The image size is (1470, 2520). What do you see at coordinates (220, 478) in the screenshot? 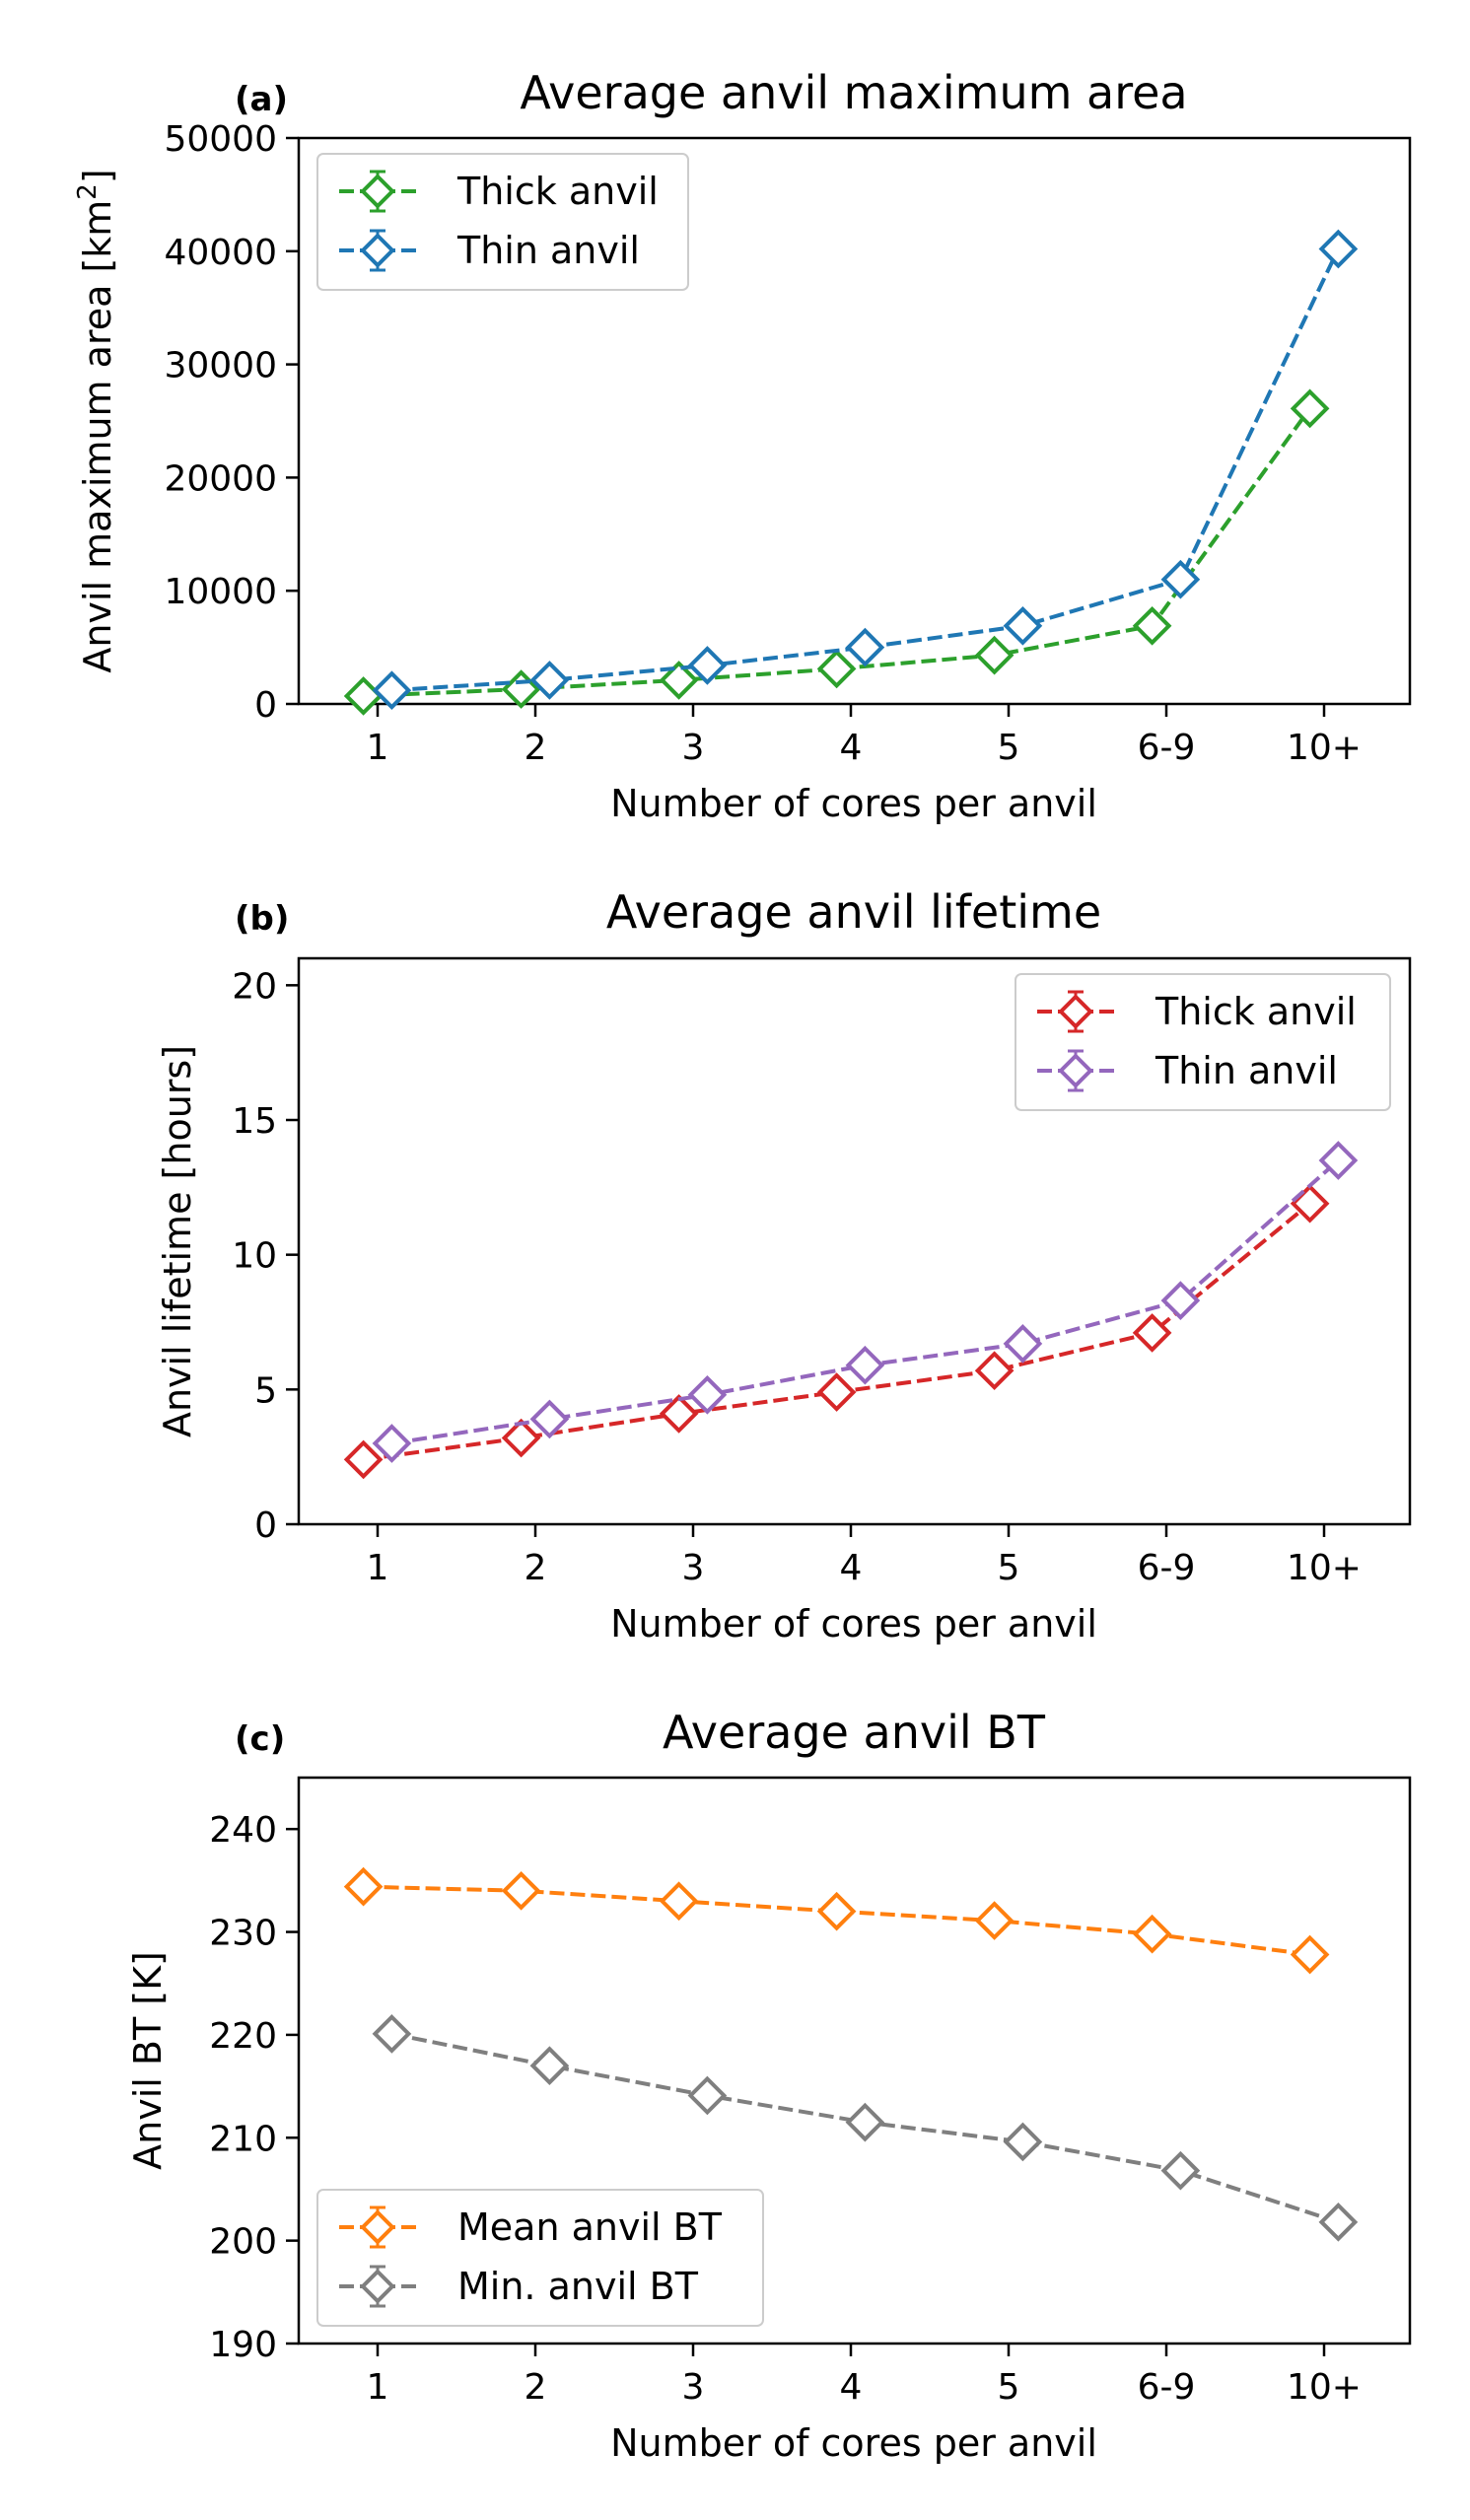
I see `y-tick-label: 20000` at bounding box center [220, 478].